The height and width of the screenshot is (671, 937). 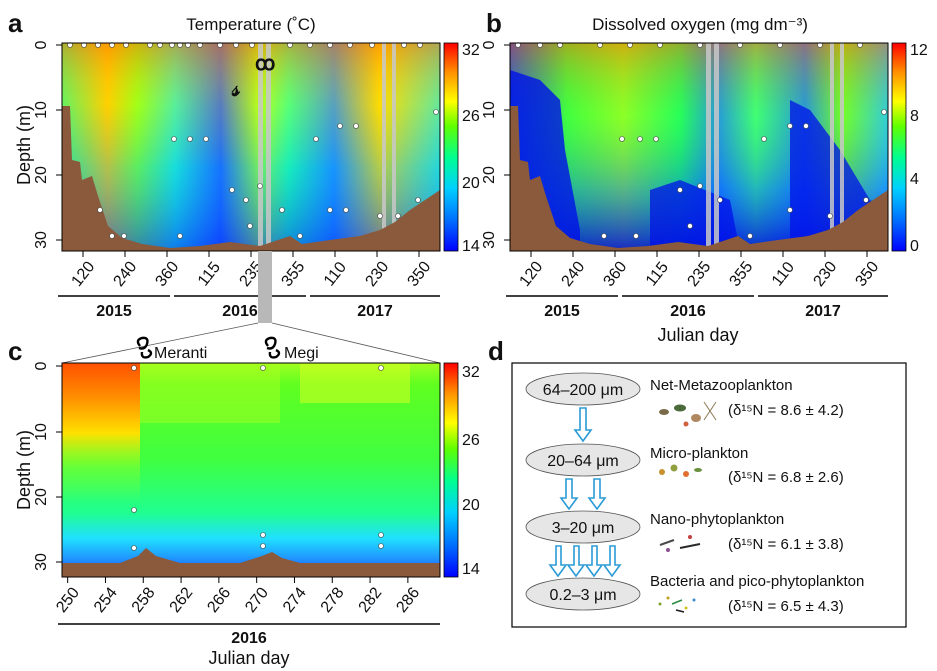 What do you see at coordinates (574, 274) in the screenshot?
I see `x-tick-label: 240` at bounding box center [574, 274].